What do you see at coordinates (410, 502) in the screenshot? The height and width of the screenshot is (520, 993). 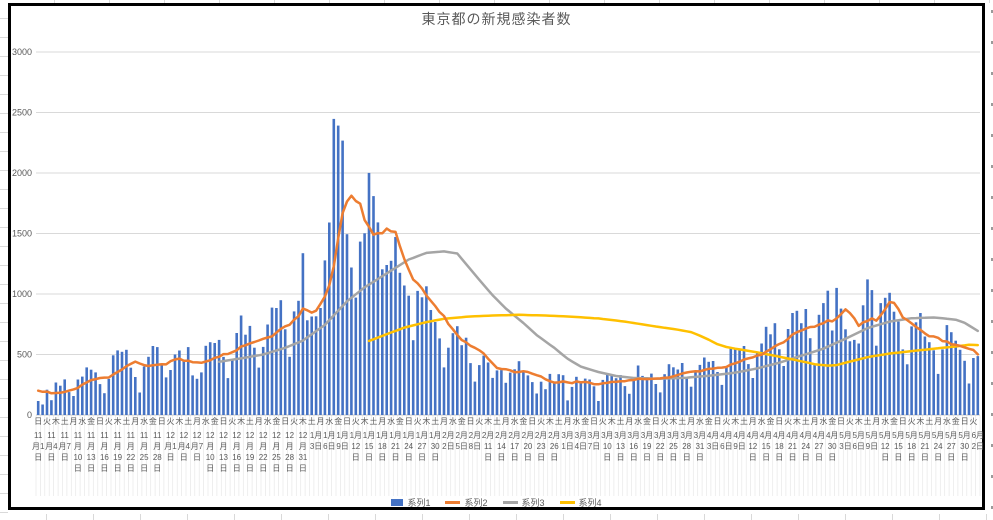 I see `legend-item-1: 系列1` at bounding box center [410, 502].